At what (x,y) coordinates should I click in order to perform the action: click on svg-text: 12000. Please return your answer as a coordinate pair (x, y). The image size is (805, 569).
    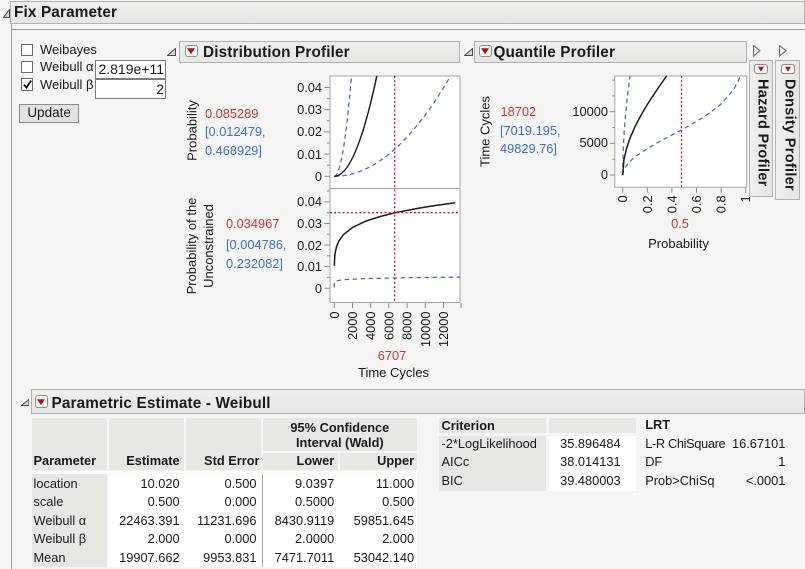
    Looking at the image, I should click on (443, 330).